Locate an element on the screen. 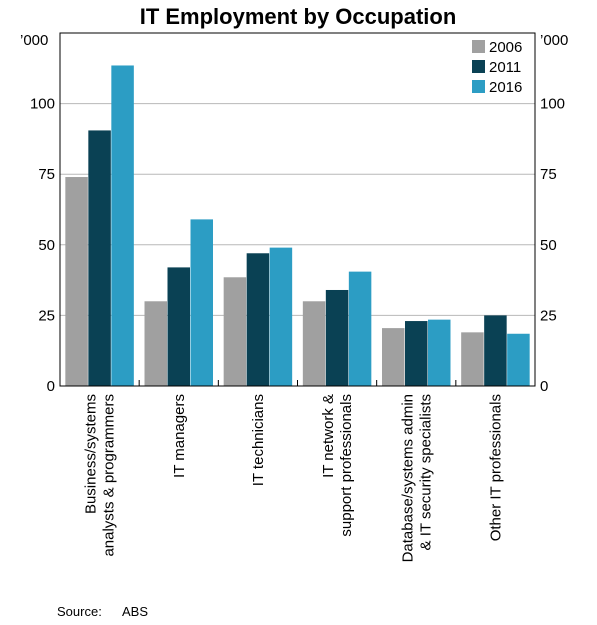  legend-label-2006: 2006 is located at coordinates (505, 47).